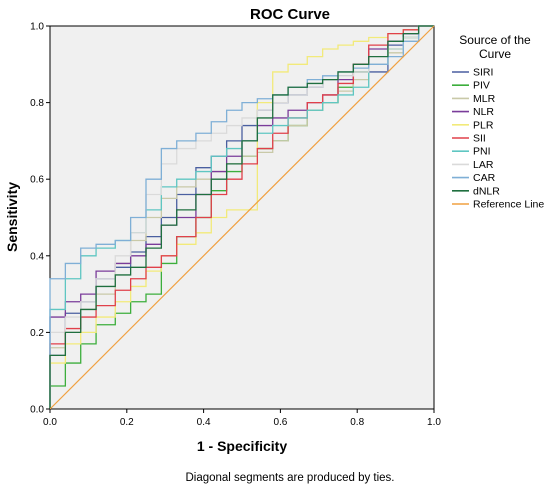 This screenshot has width=550, height=490. Describe the element at coordinates (481, 86) in the screenshot. I see `legend-label-piv: PIV` at that location.